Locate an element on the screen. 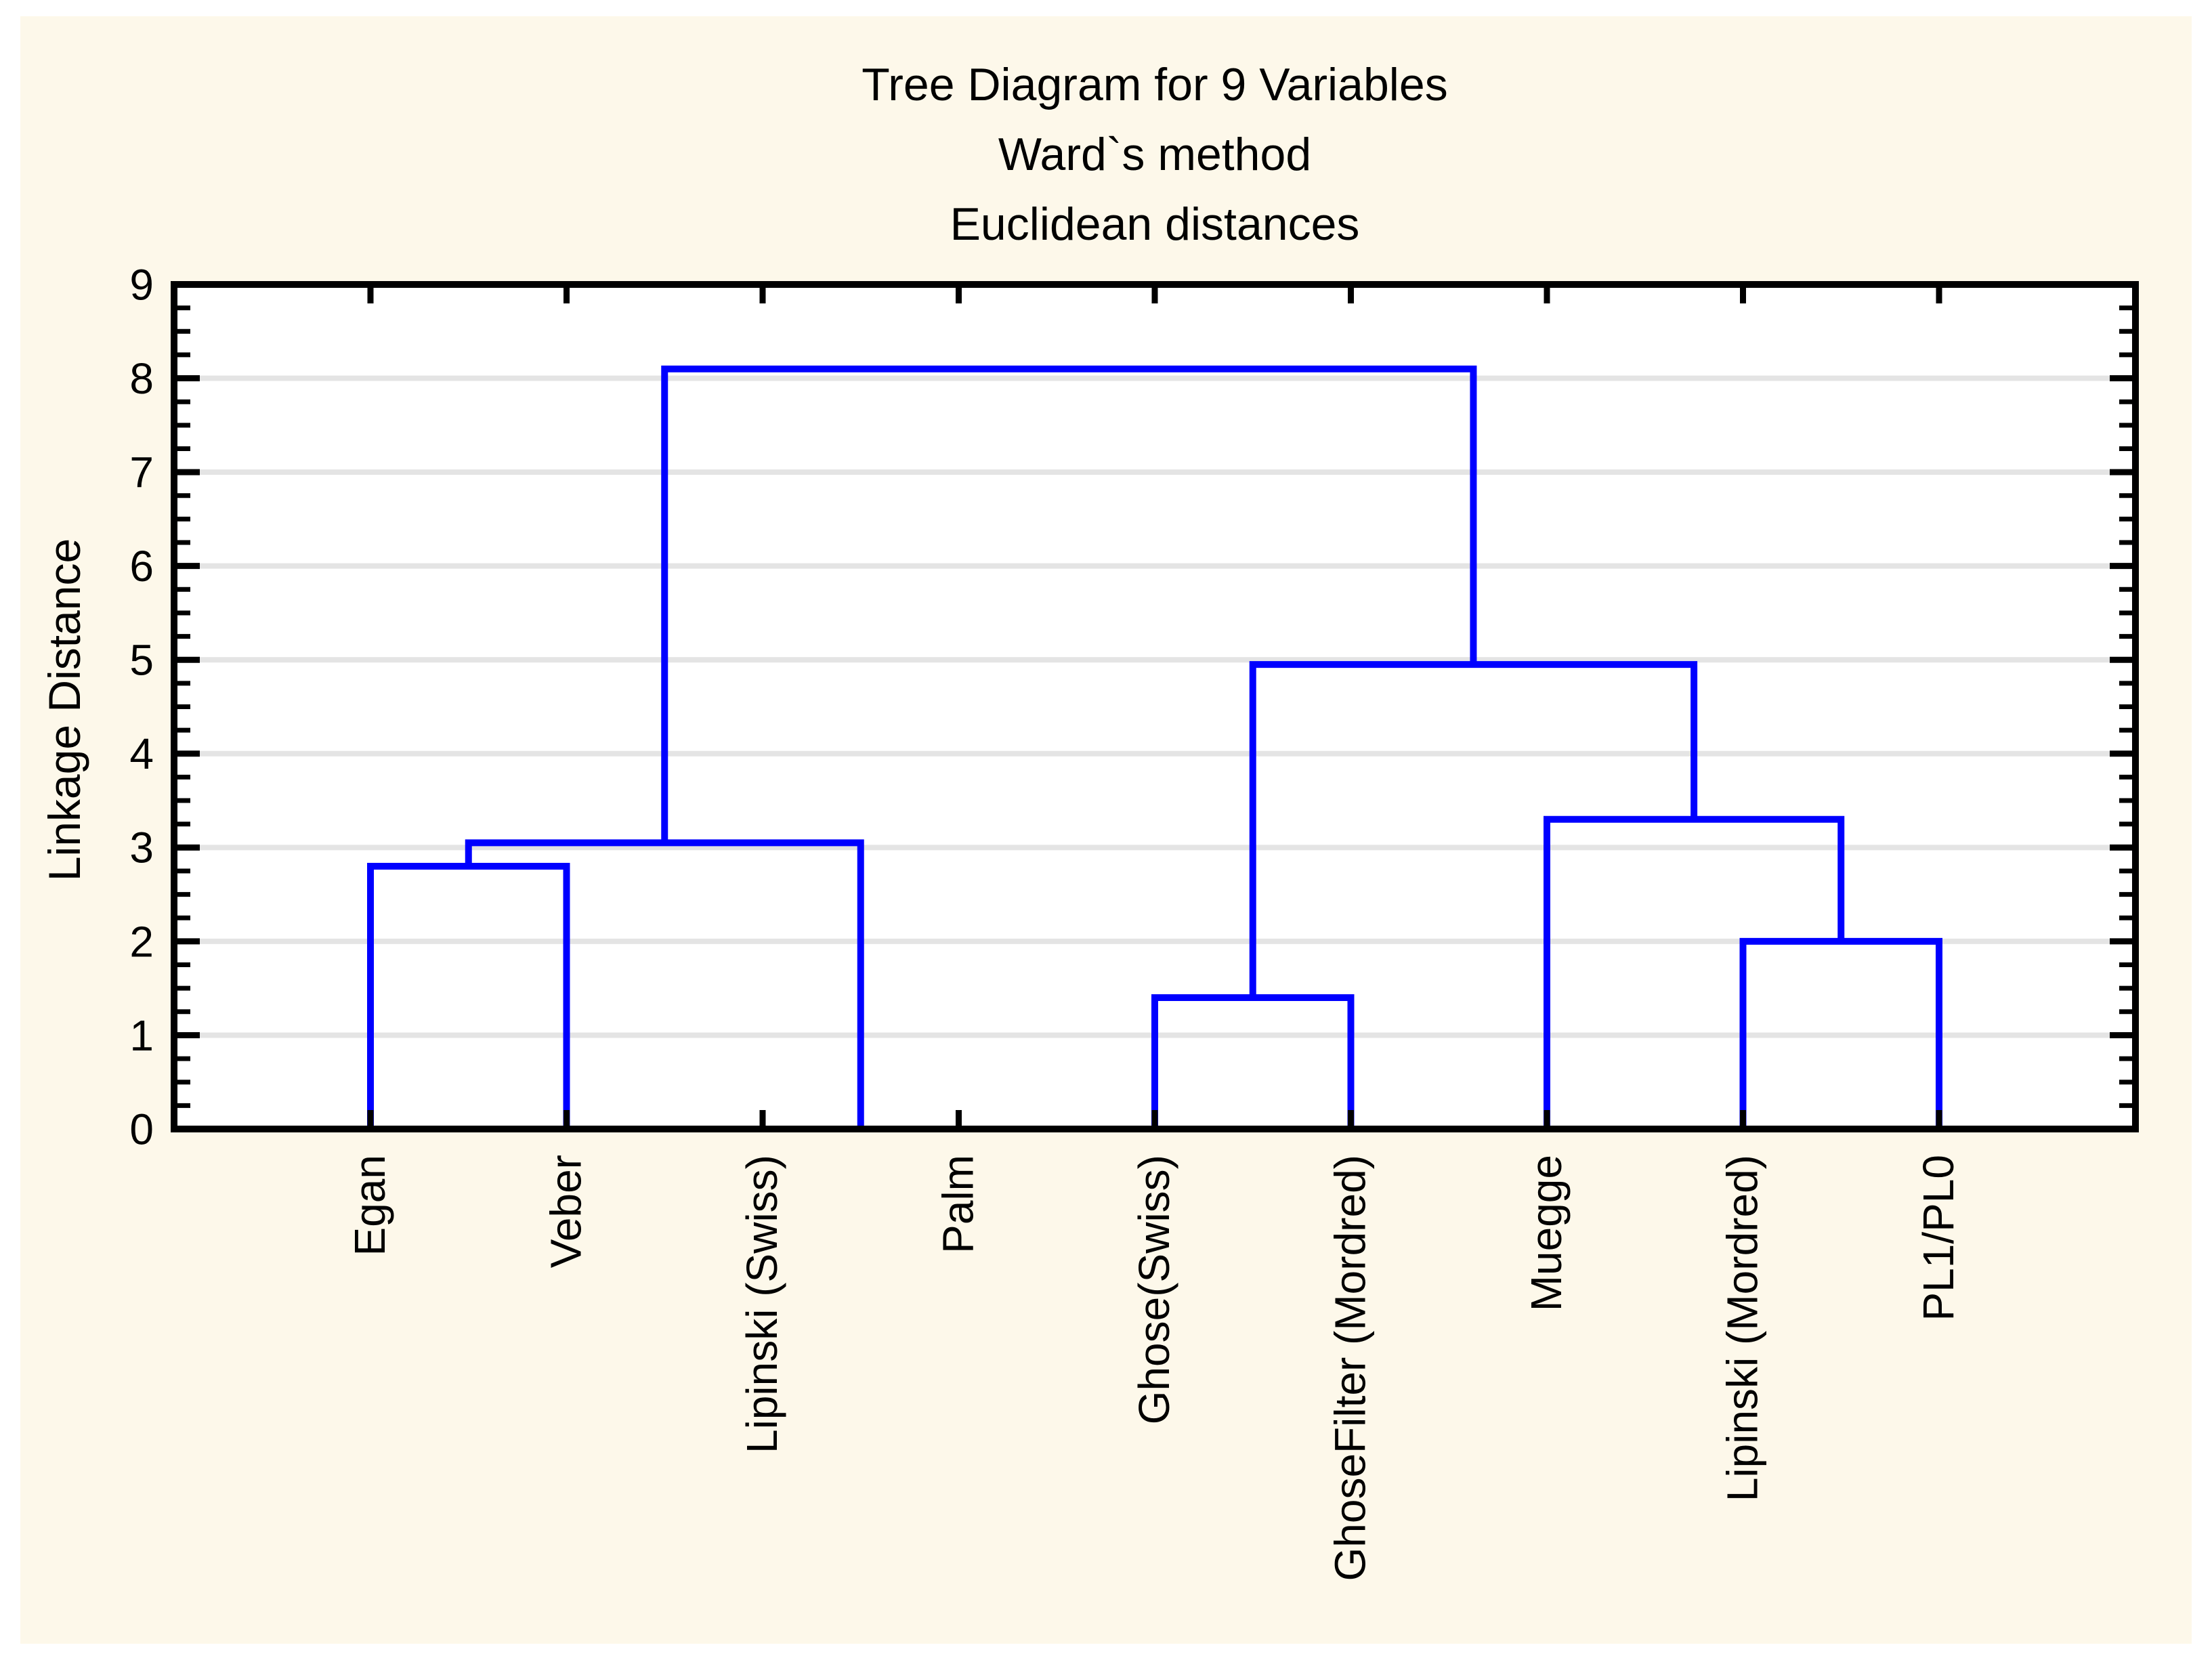 Image resolution: width=2212 pixels, height=1660 pixels. x-axis-leaf-label: Lipinski (Swiss) is located at coordinates (762, 1304).